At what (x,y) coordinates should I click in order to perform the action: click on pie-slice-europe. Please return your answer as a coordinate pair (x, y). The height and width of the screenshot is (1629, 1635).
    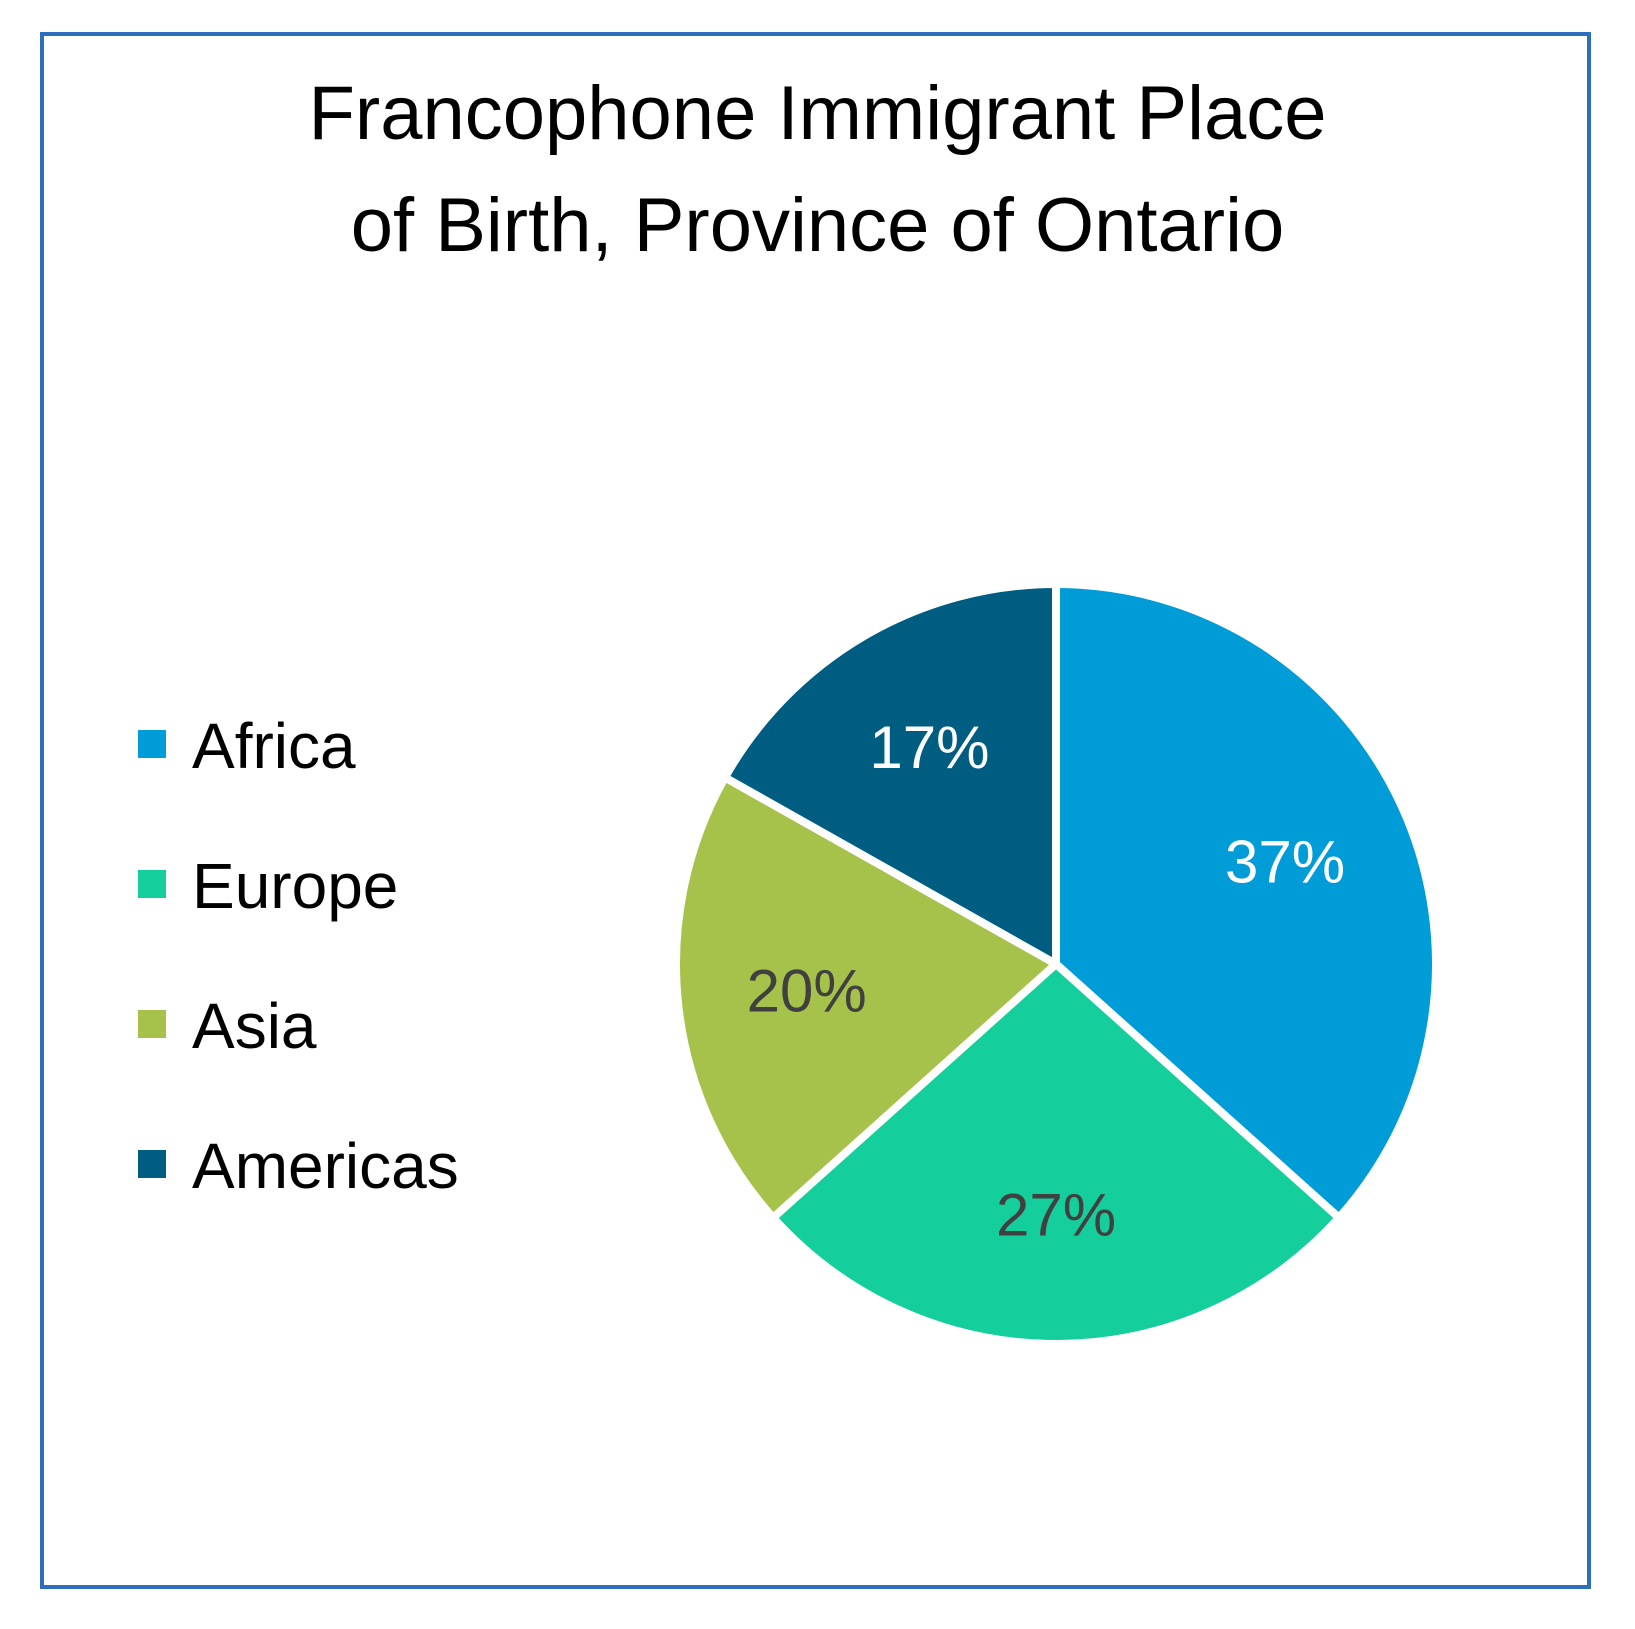
    Looking at the image, I should click on (1056, 1154).